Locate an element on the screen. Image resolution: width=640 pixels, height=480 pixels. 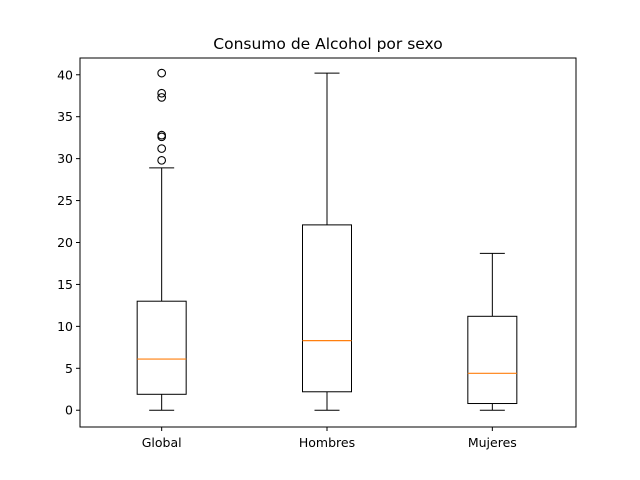
y-axis: 0 5 10 15 20 25 30 35 40 is located at coordinates (68, 242).